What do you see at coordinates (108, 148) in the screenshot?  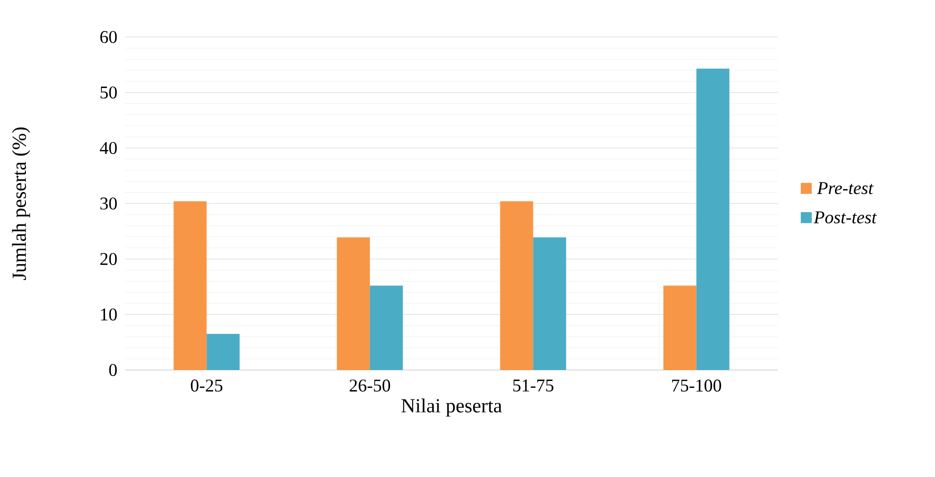 I see `y-tick-label: 40` at bounding box center [108, 148].